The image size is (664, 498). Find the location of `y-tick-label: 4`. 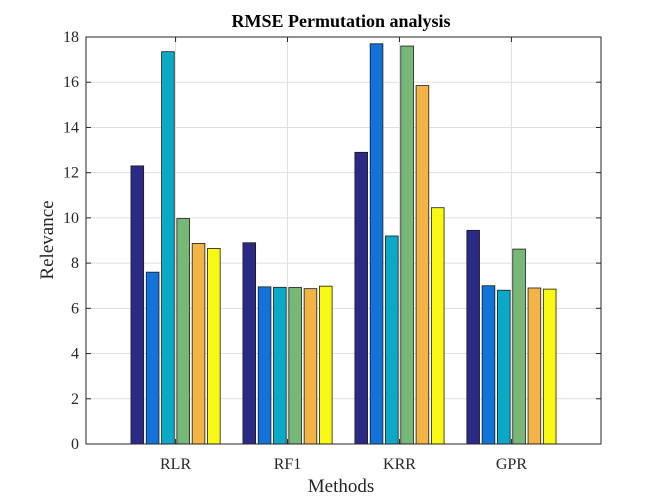

y-tick-label: 4 is located at coordinates (75, 354).